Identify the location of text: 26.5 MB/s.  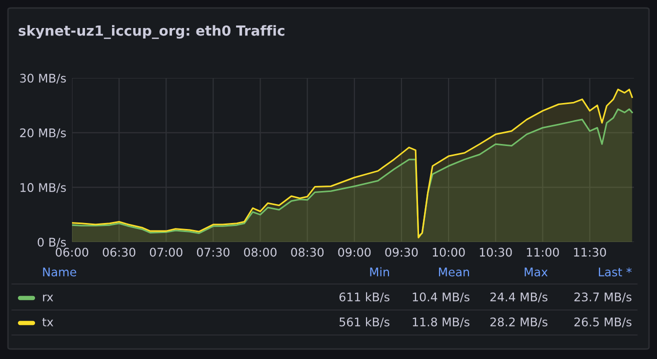
(603, 322).